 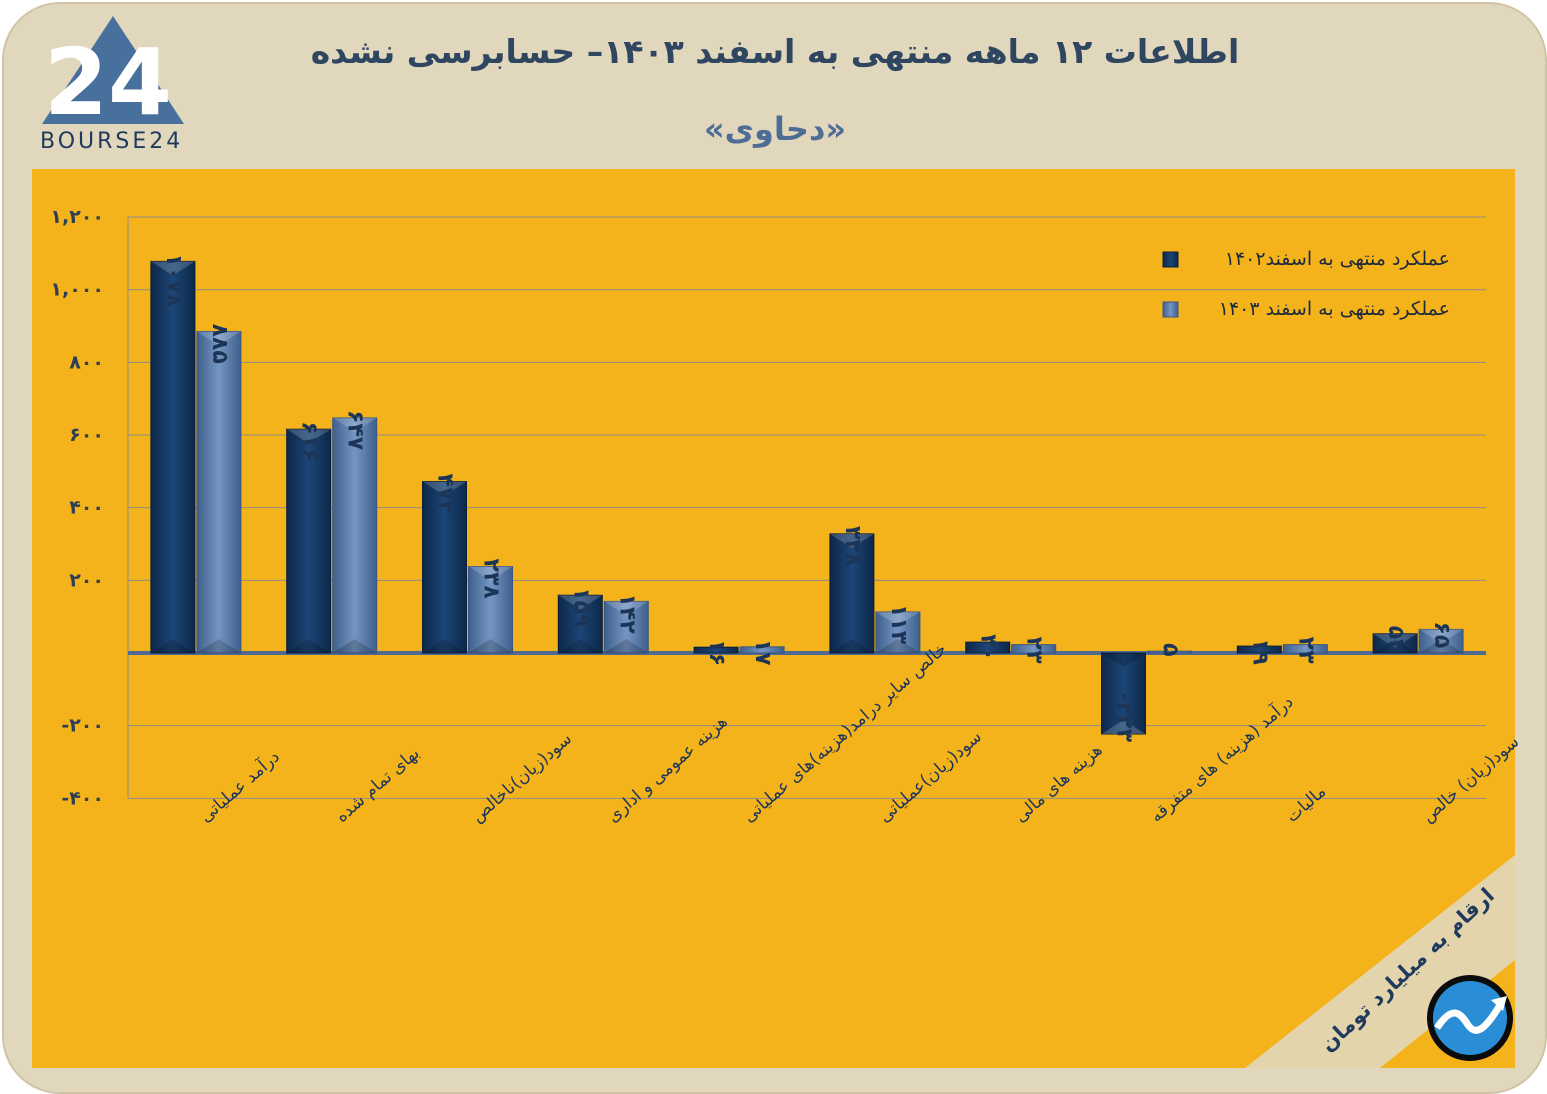 What do you see at coordinates (77, 290) in the screenshot?
I see `y-tick-label: ۱,۰۰۰` at bounding box center [77, 290].